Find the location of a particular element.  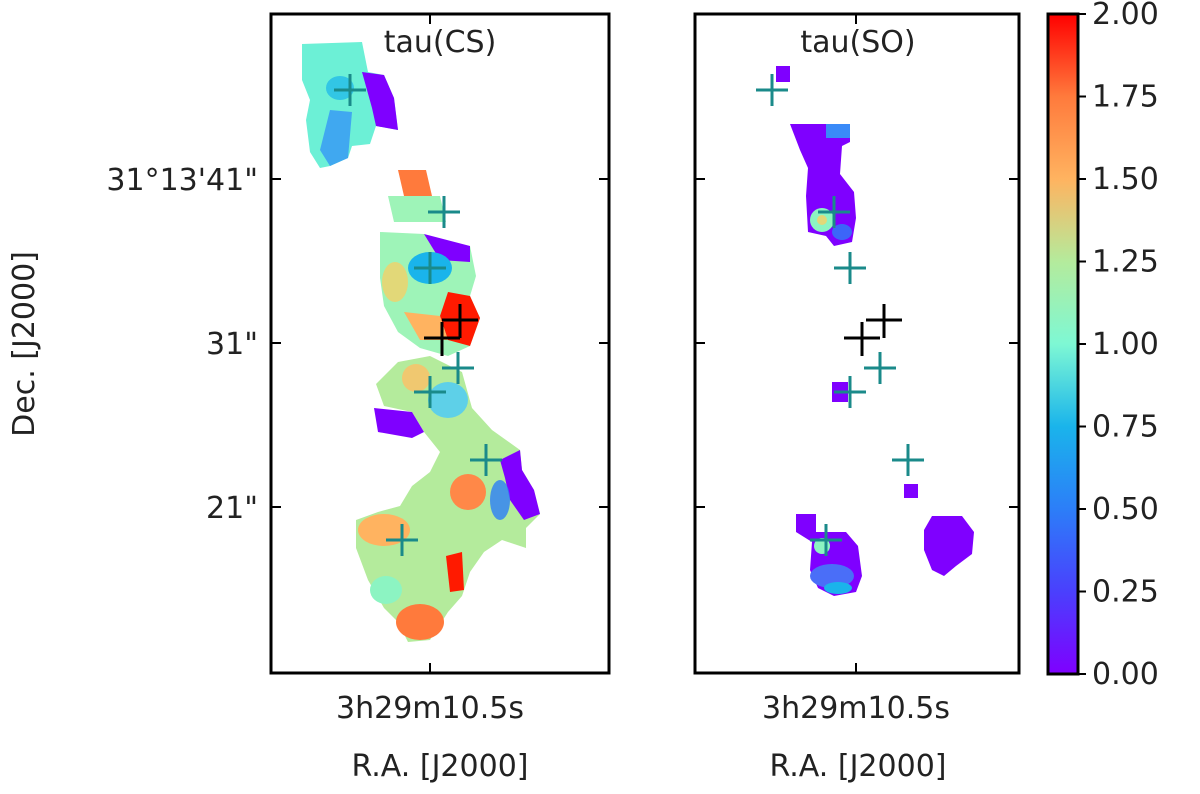

cs-neck-orange is located at coordinates (415, 183).